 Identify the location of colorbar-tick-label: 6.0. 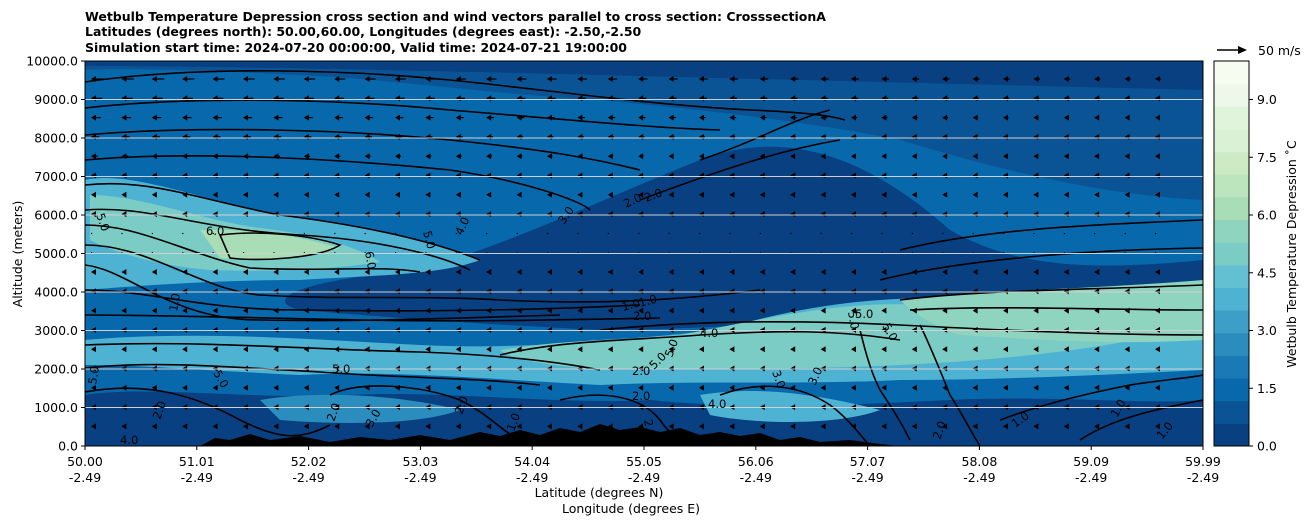
(1267, 215).